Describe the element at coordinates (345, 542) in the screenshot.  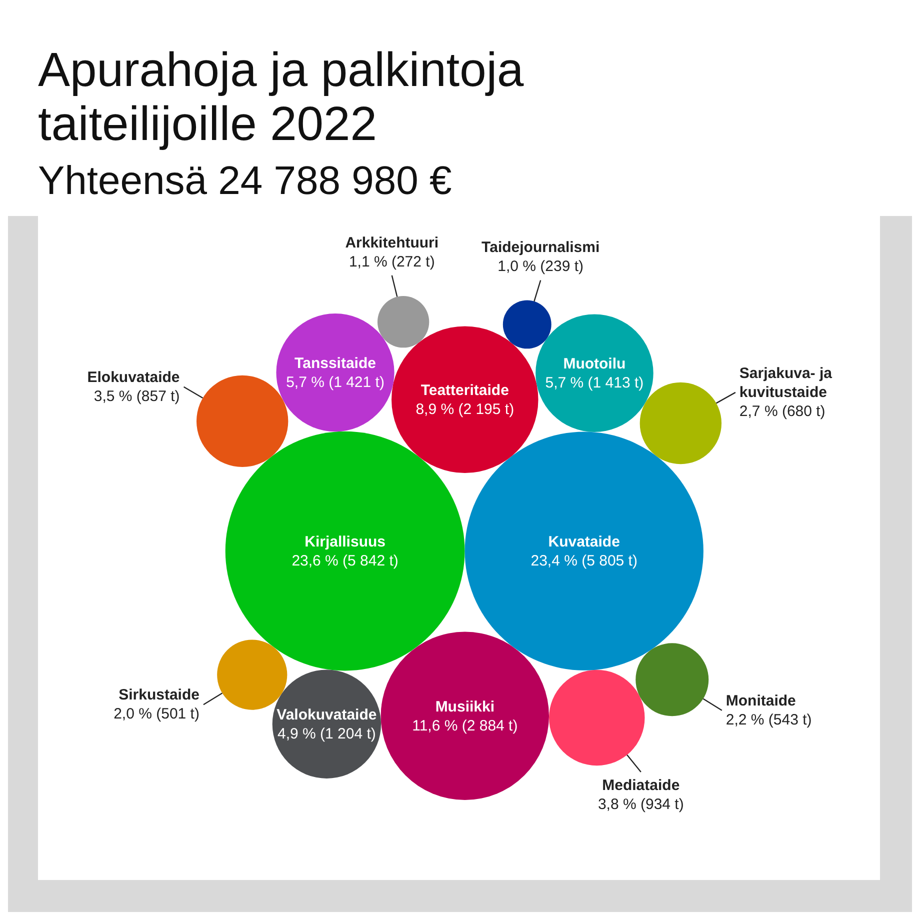
I see `category-label: Kirjallisuus` at that location.